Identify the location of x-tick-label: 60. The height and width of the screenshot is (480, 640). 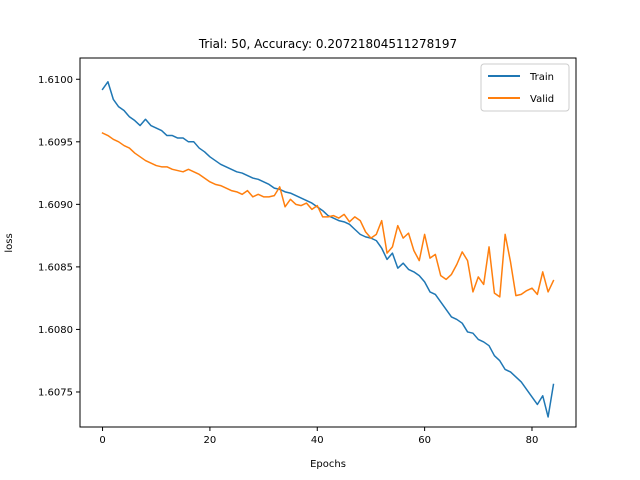
(424, 440).